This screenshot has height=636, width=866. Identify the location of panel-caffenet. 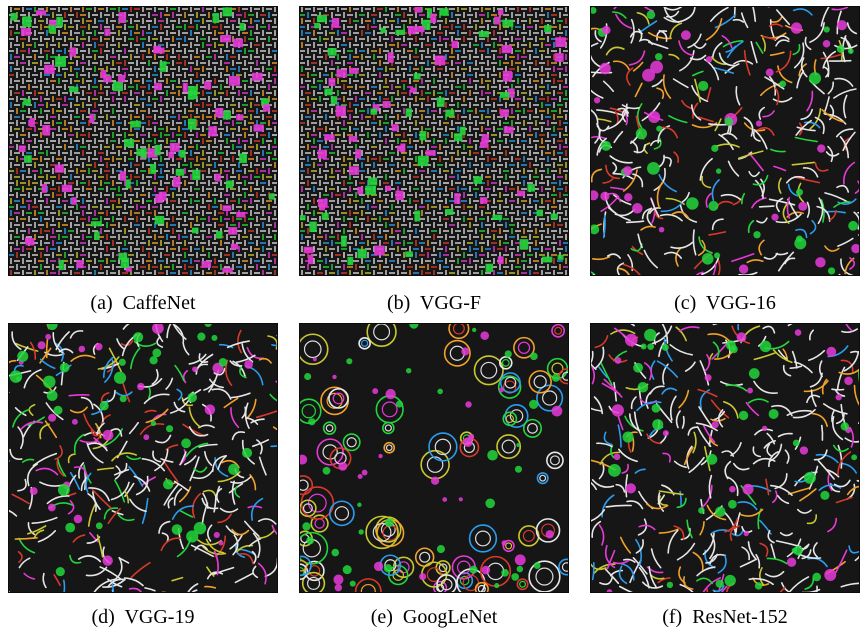
(143, 141).